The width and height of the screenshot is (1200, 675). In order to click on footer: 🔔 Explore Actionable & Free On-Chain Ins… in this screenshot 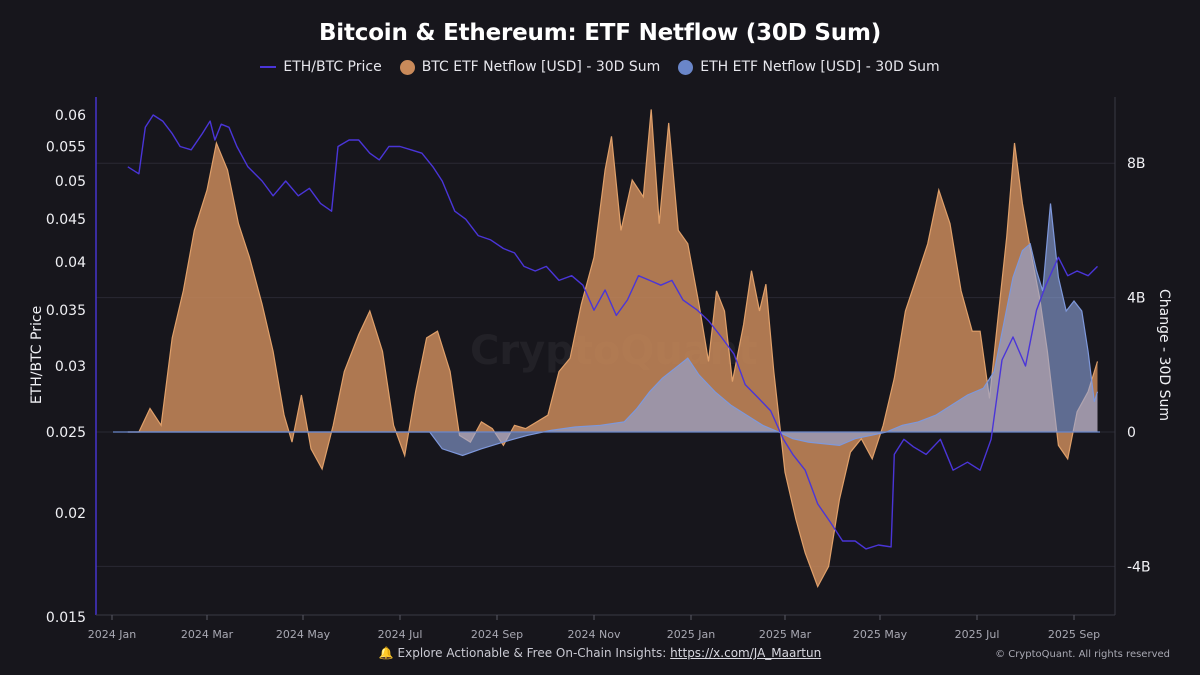, I will do `click(600, 653)`.